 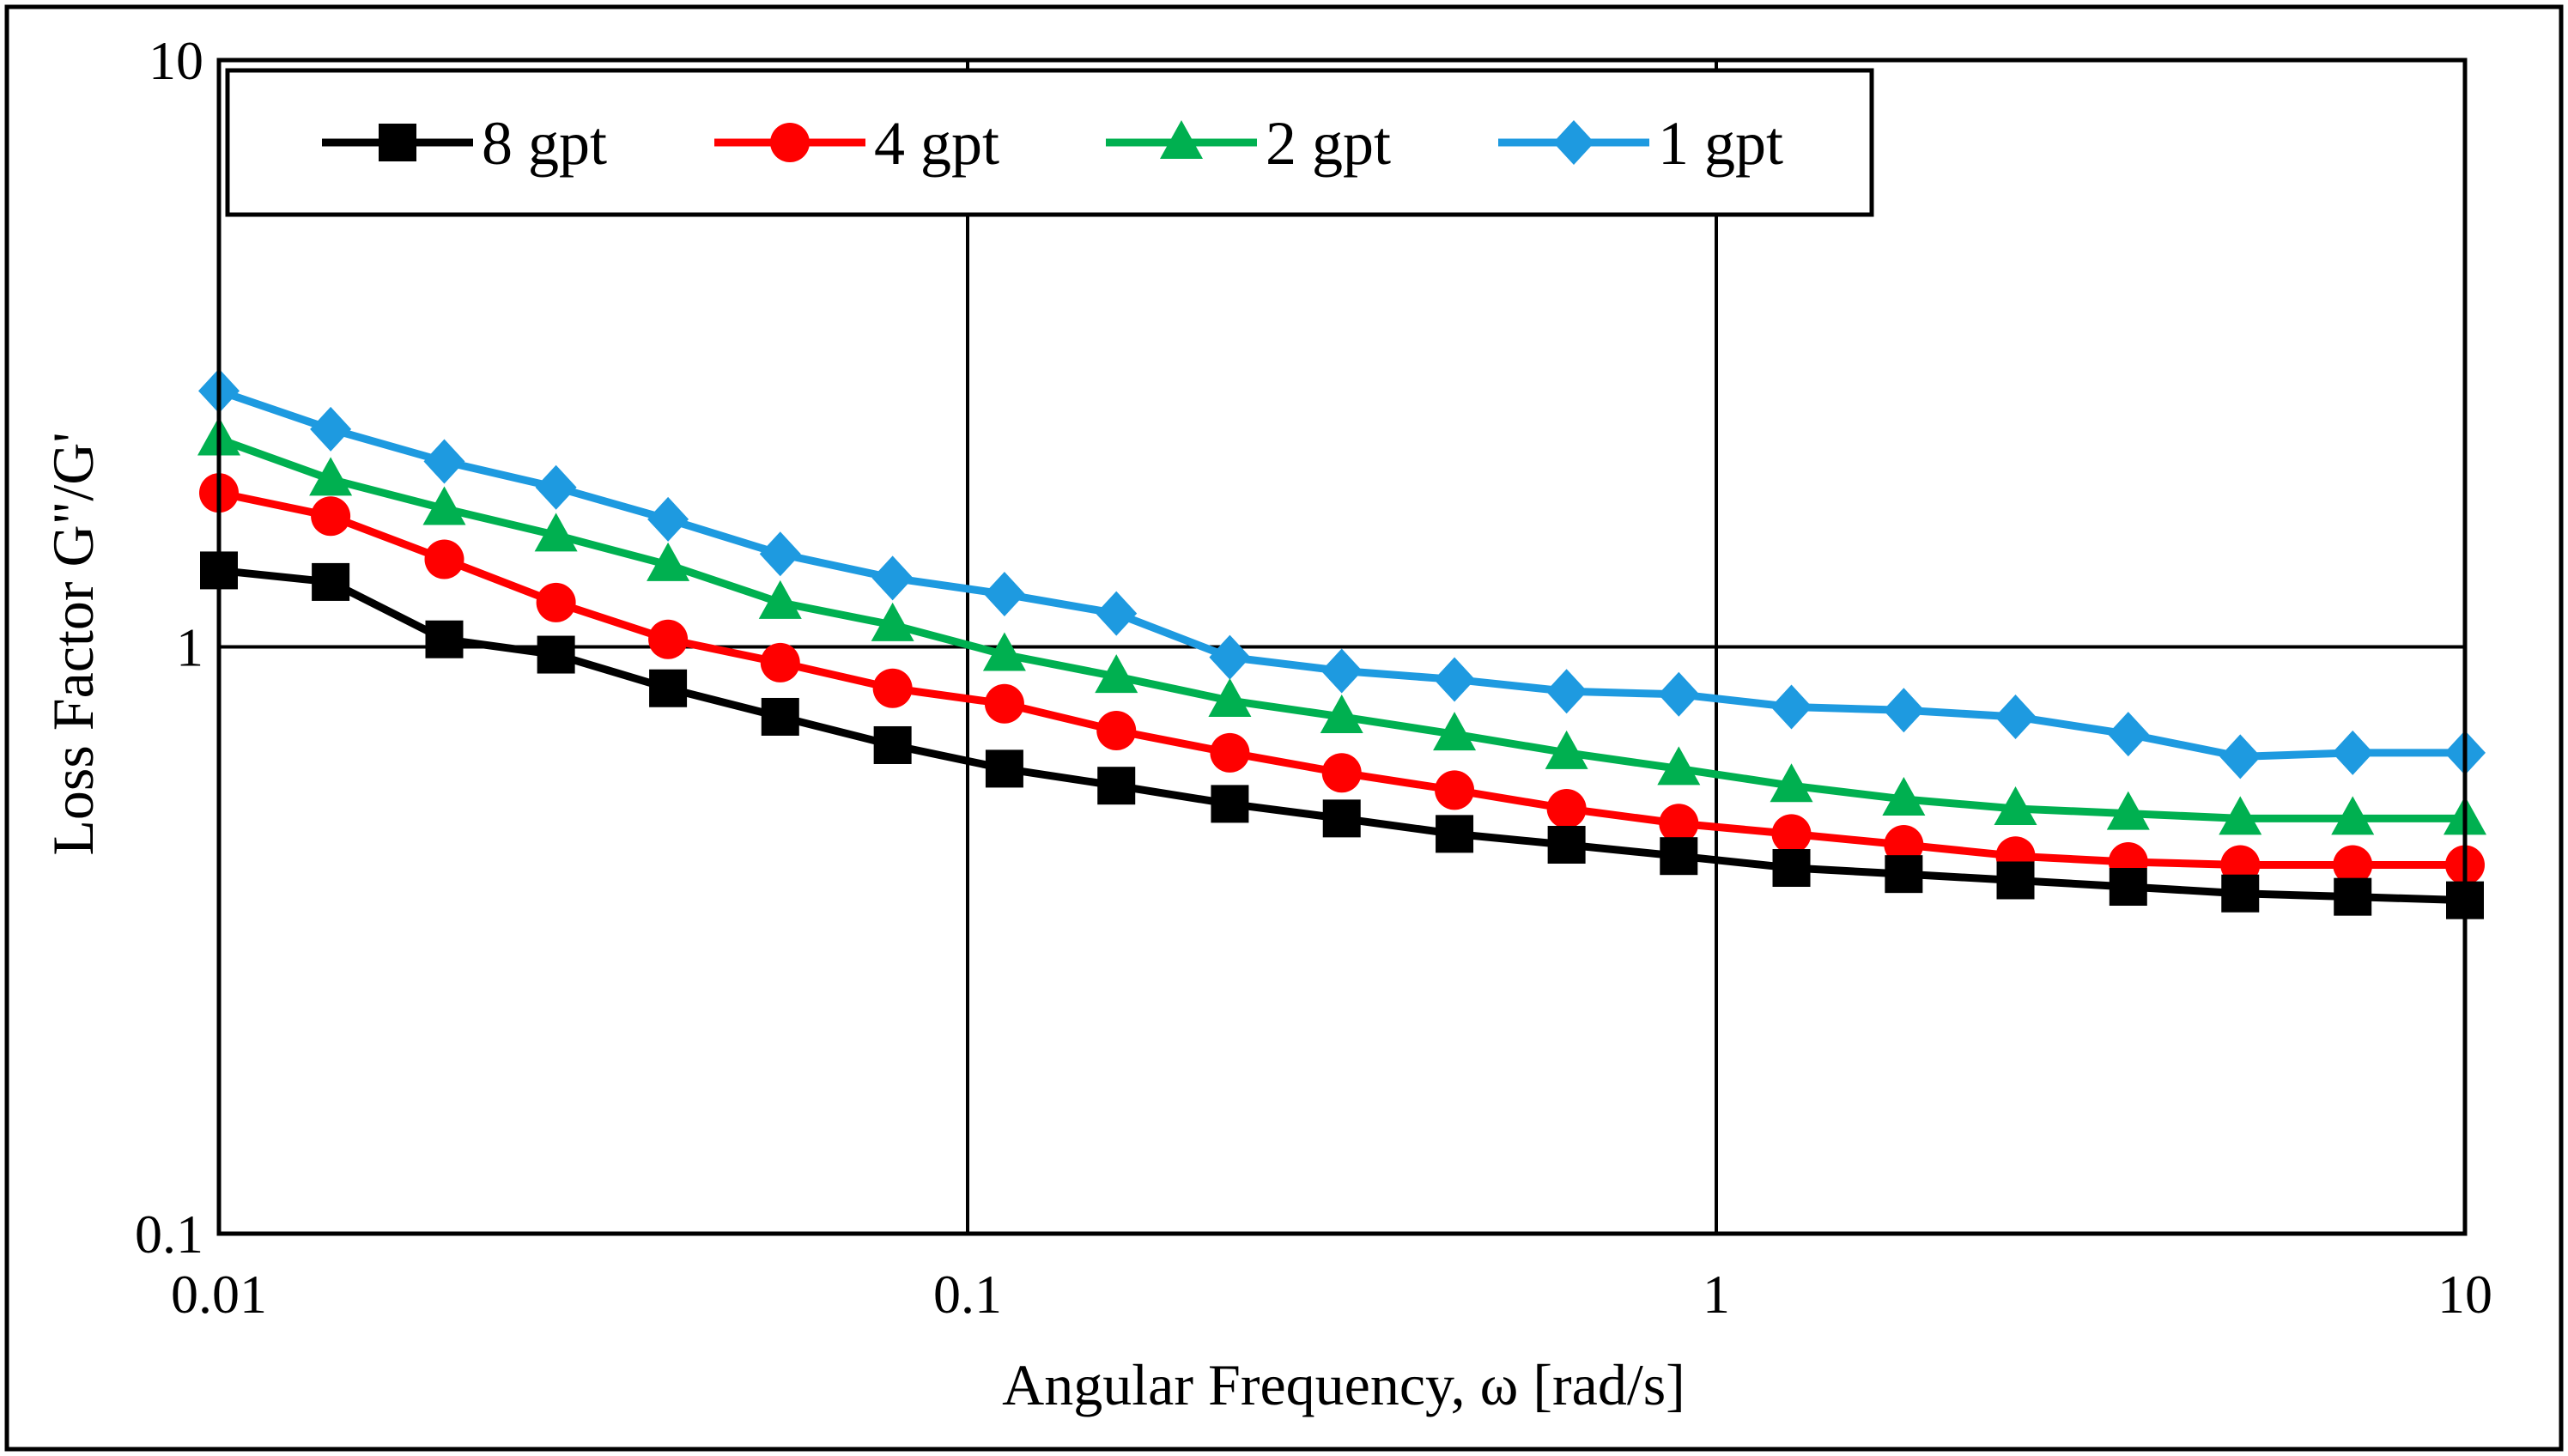 I want to click on legend-marker-8-gpt, so click(x=397, y=143).